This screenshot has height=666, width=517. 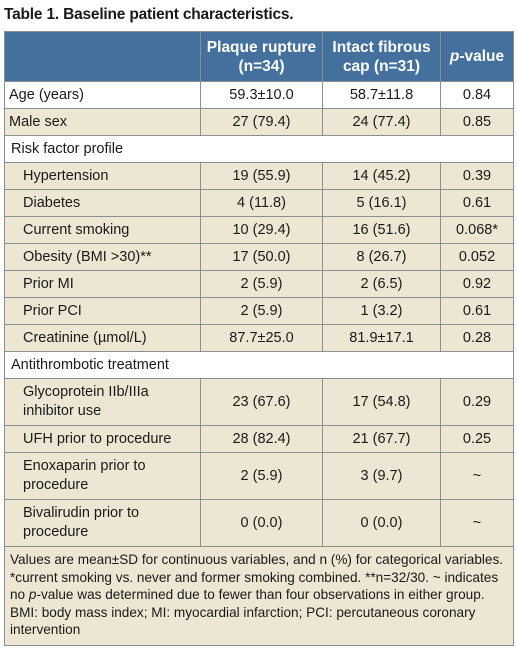 I want to click on row-label: Diabetes, so click(x=102, y=203).